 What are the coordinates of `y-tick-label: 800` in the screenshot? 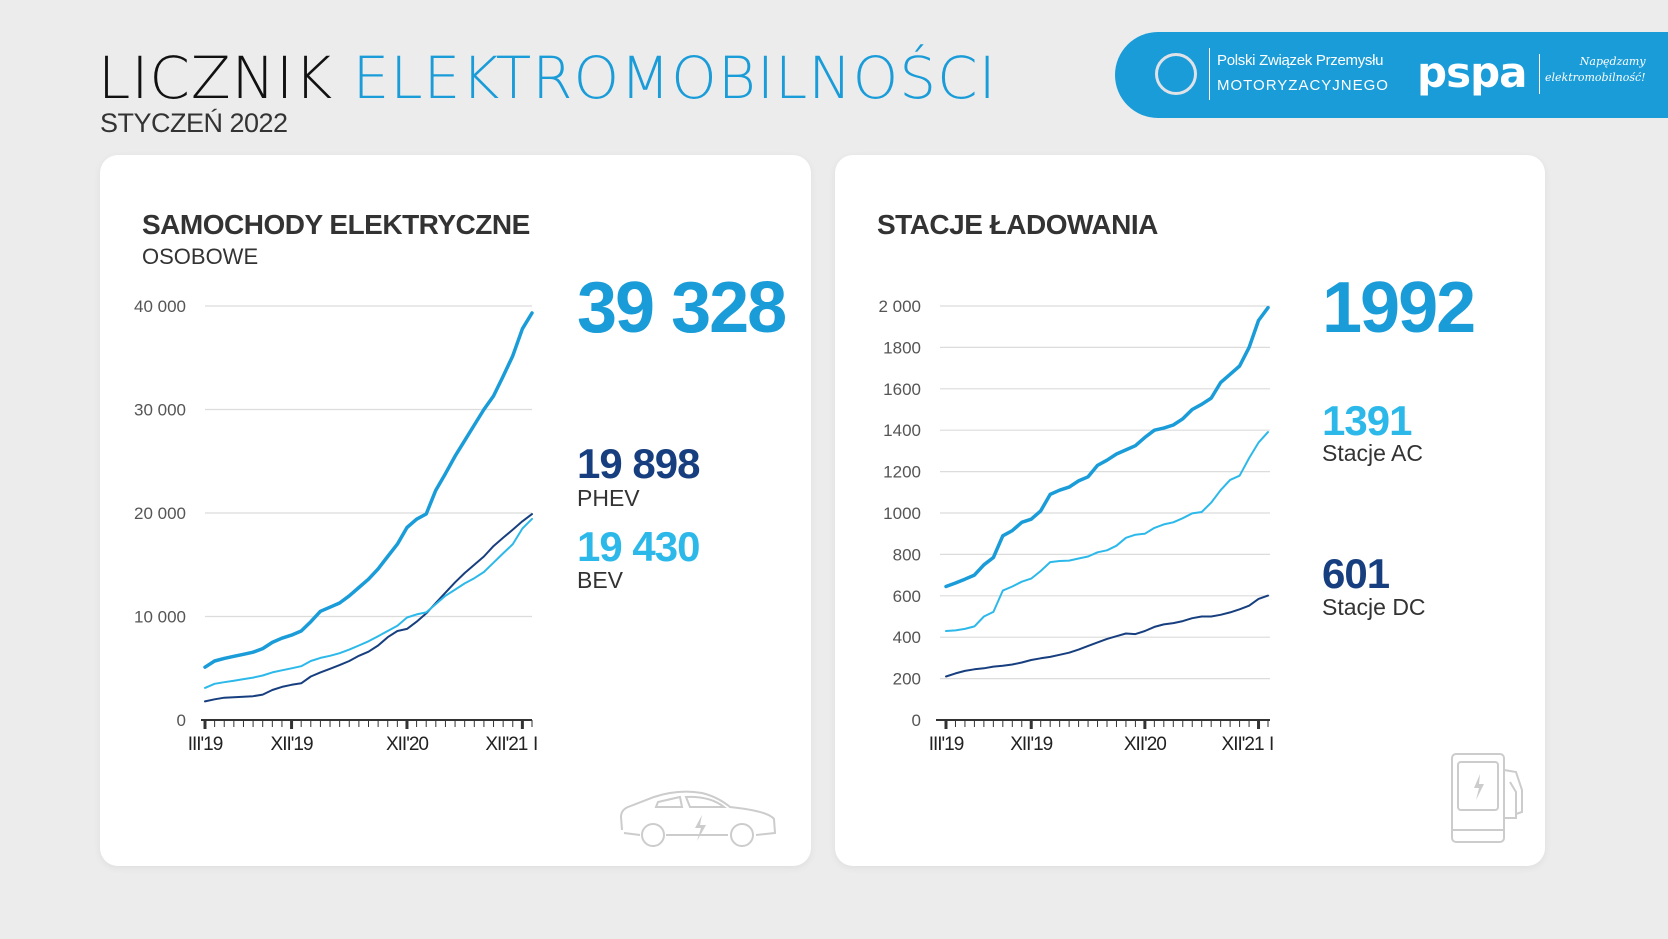 It's located at (907, 554).